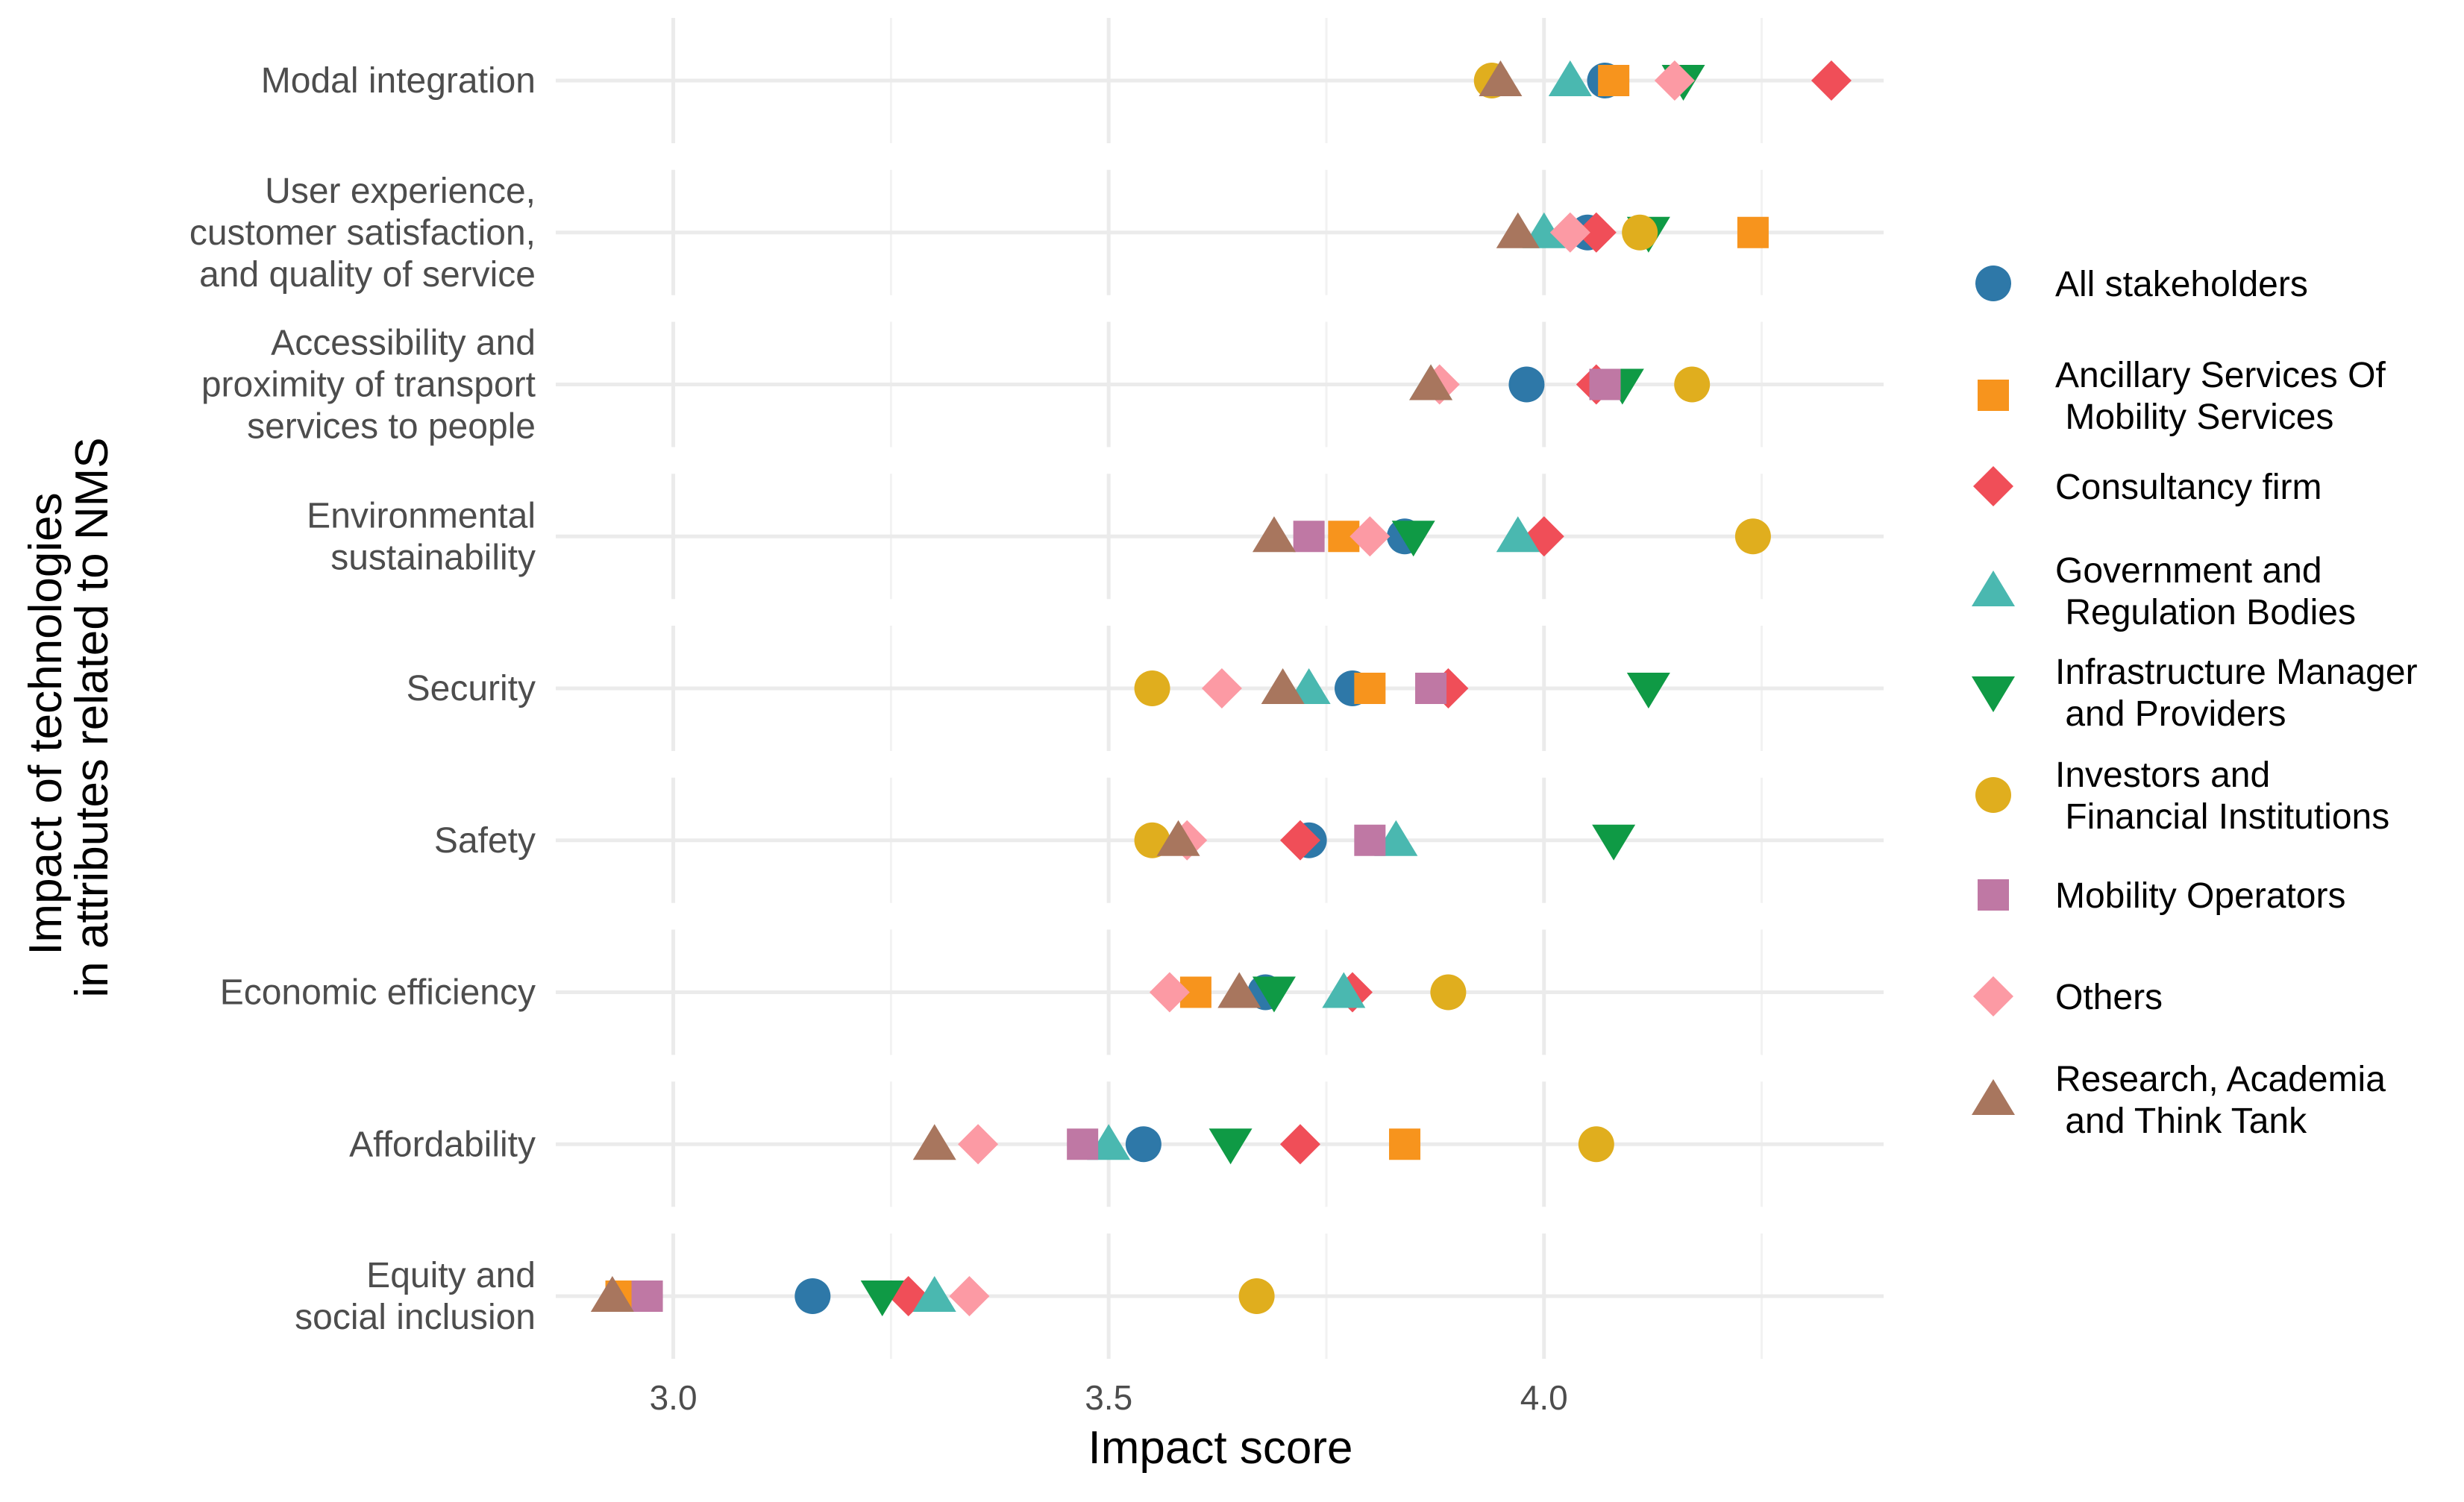  Describe the element at coordinates (2164, 591) in the screenshot. I see `legend-item: Government and Regulation Bodies` at that location.